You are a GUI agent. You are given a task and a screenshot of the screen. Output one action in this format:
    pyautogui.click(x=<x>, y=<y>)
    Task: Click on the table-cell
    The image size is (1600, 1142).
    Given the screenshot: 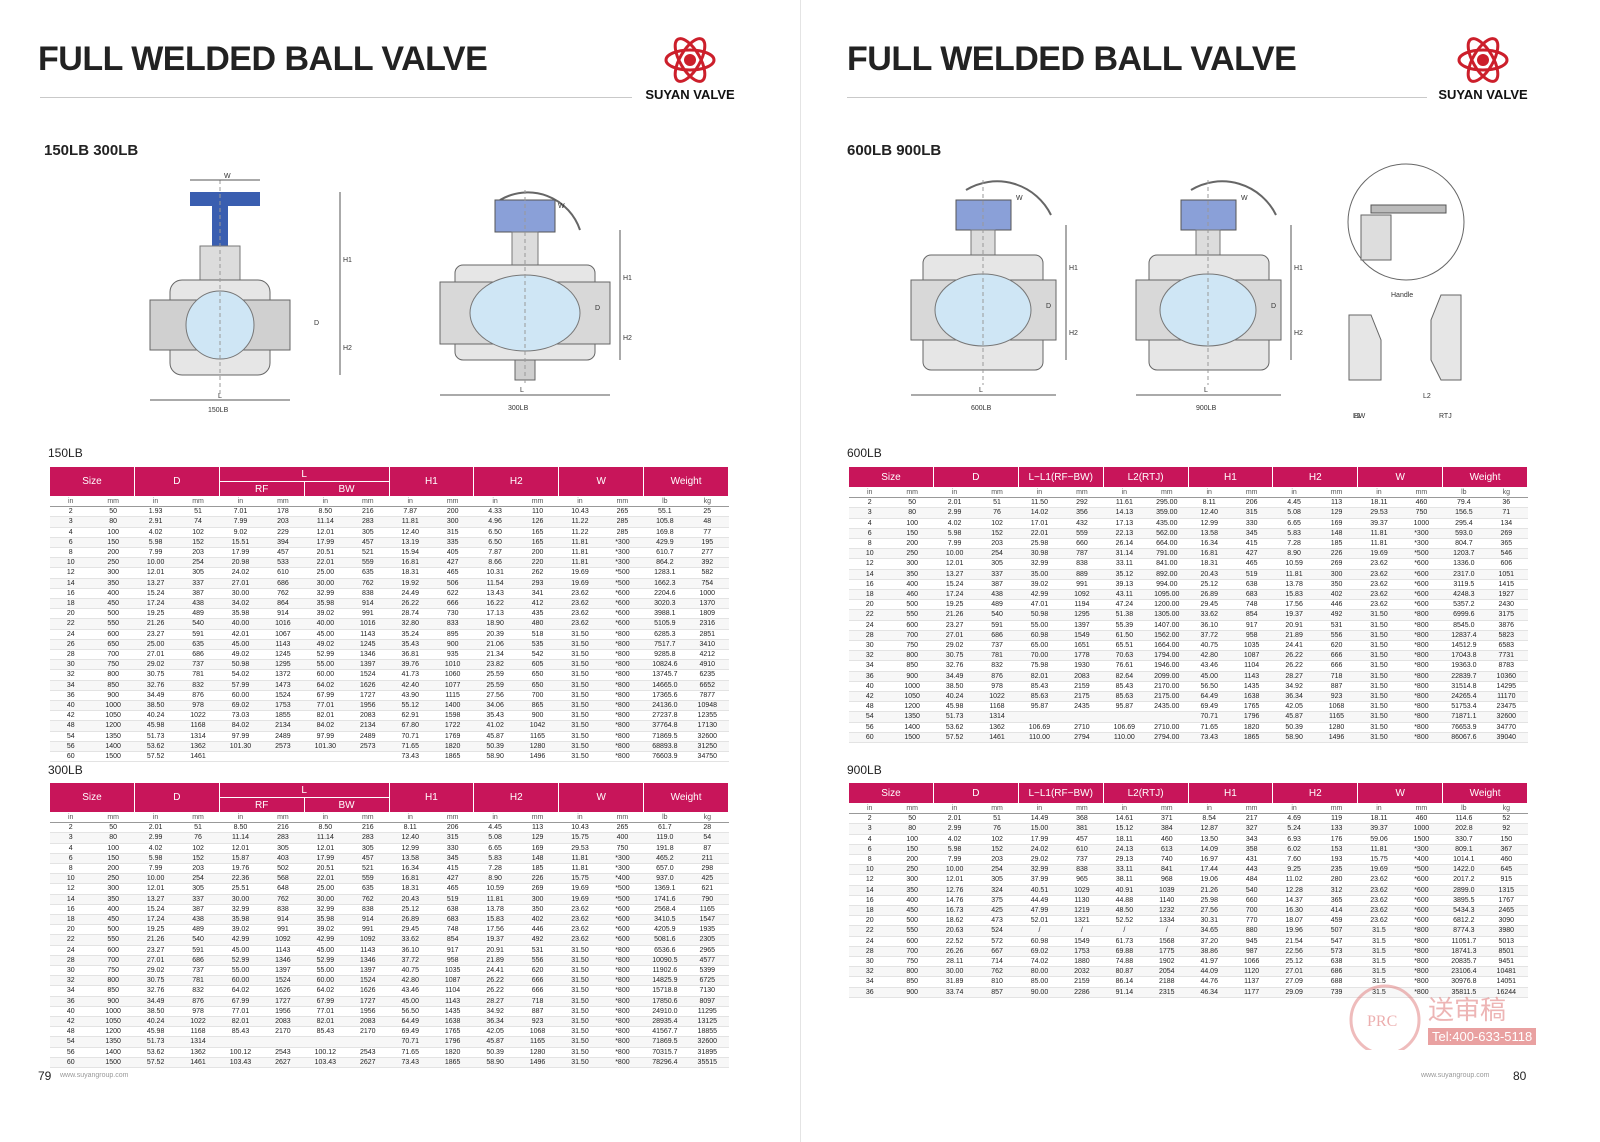 What is the action you would take?
    pyautogui.click(x=283, y=757)
    